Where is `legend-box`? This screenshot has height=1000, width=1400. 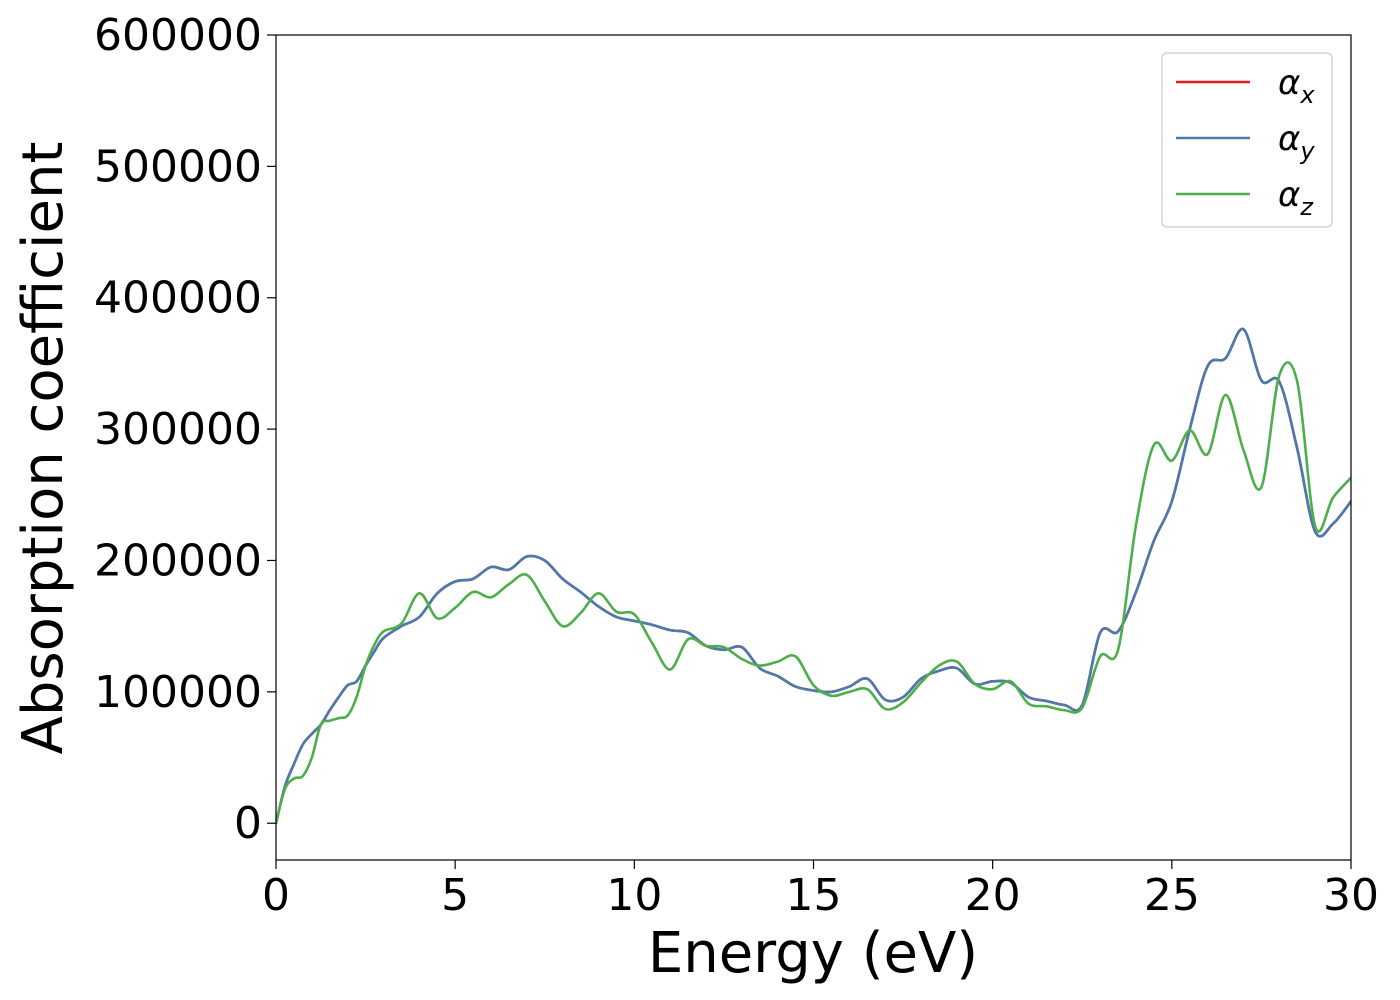
legend-box is located at coordinates (1247, 140).